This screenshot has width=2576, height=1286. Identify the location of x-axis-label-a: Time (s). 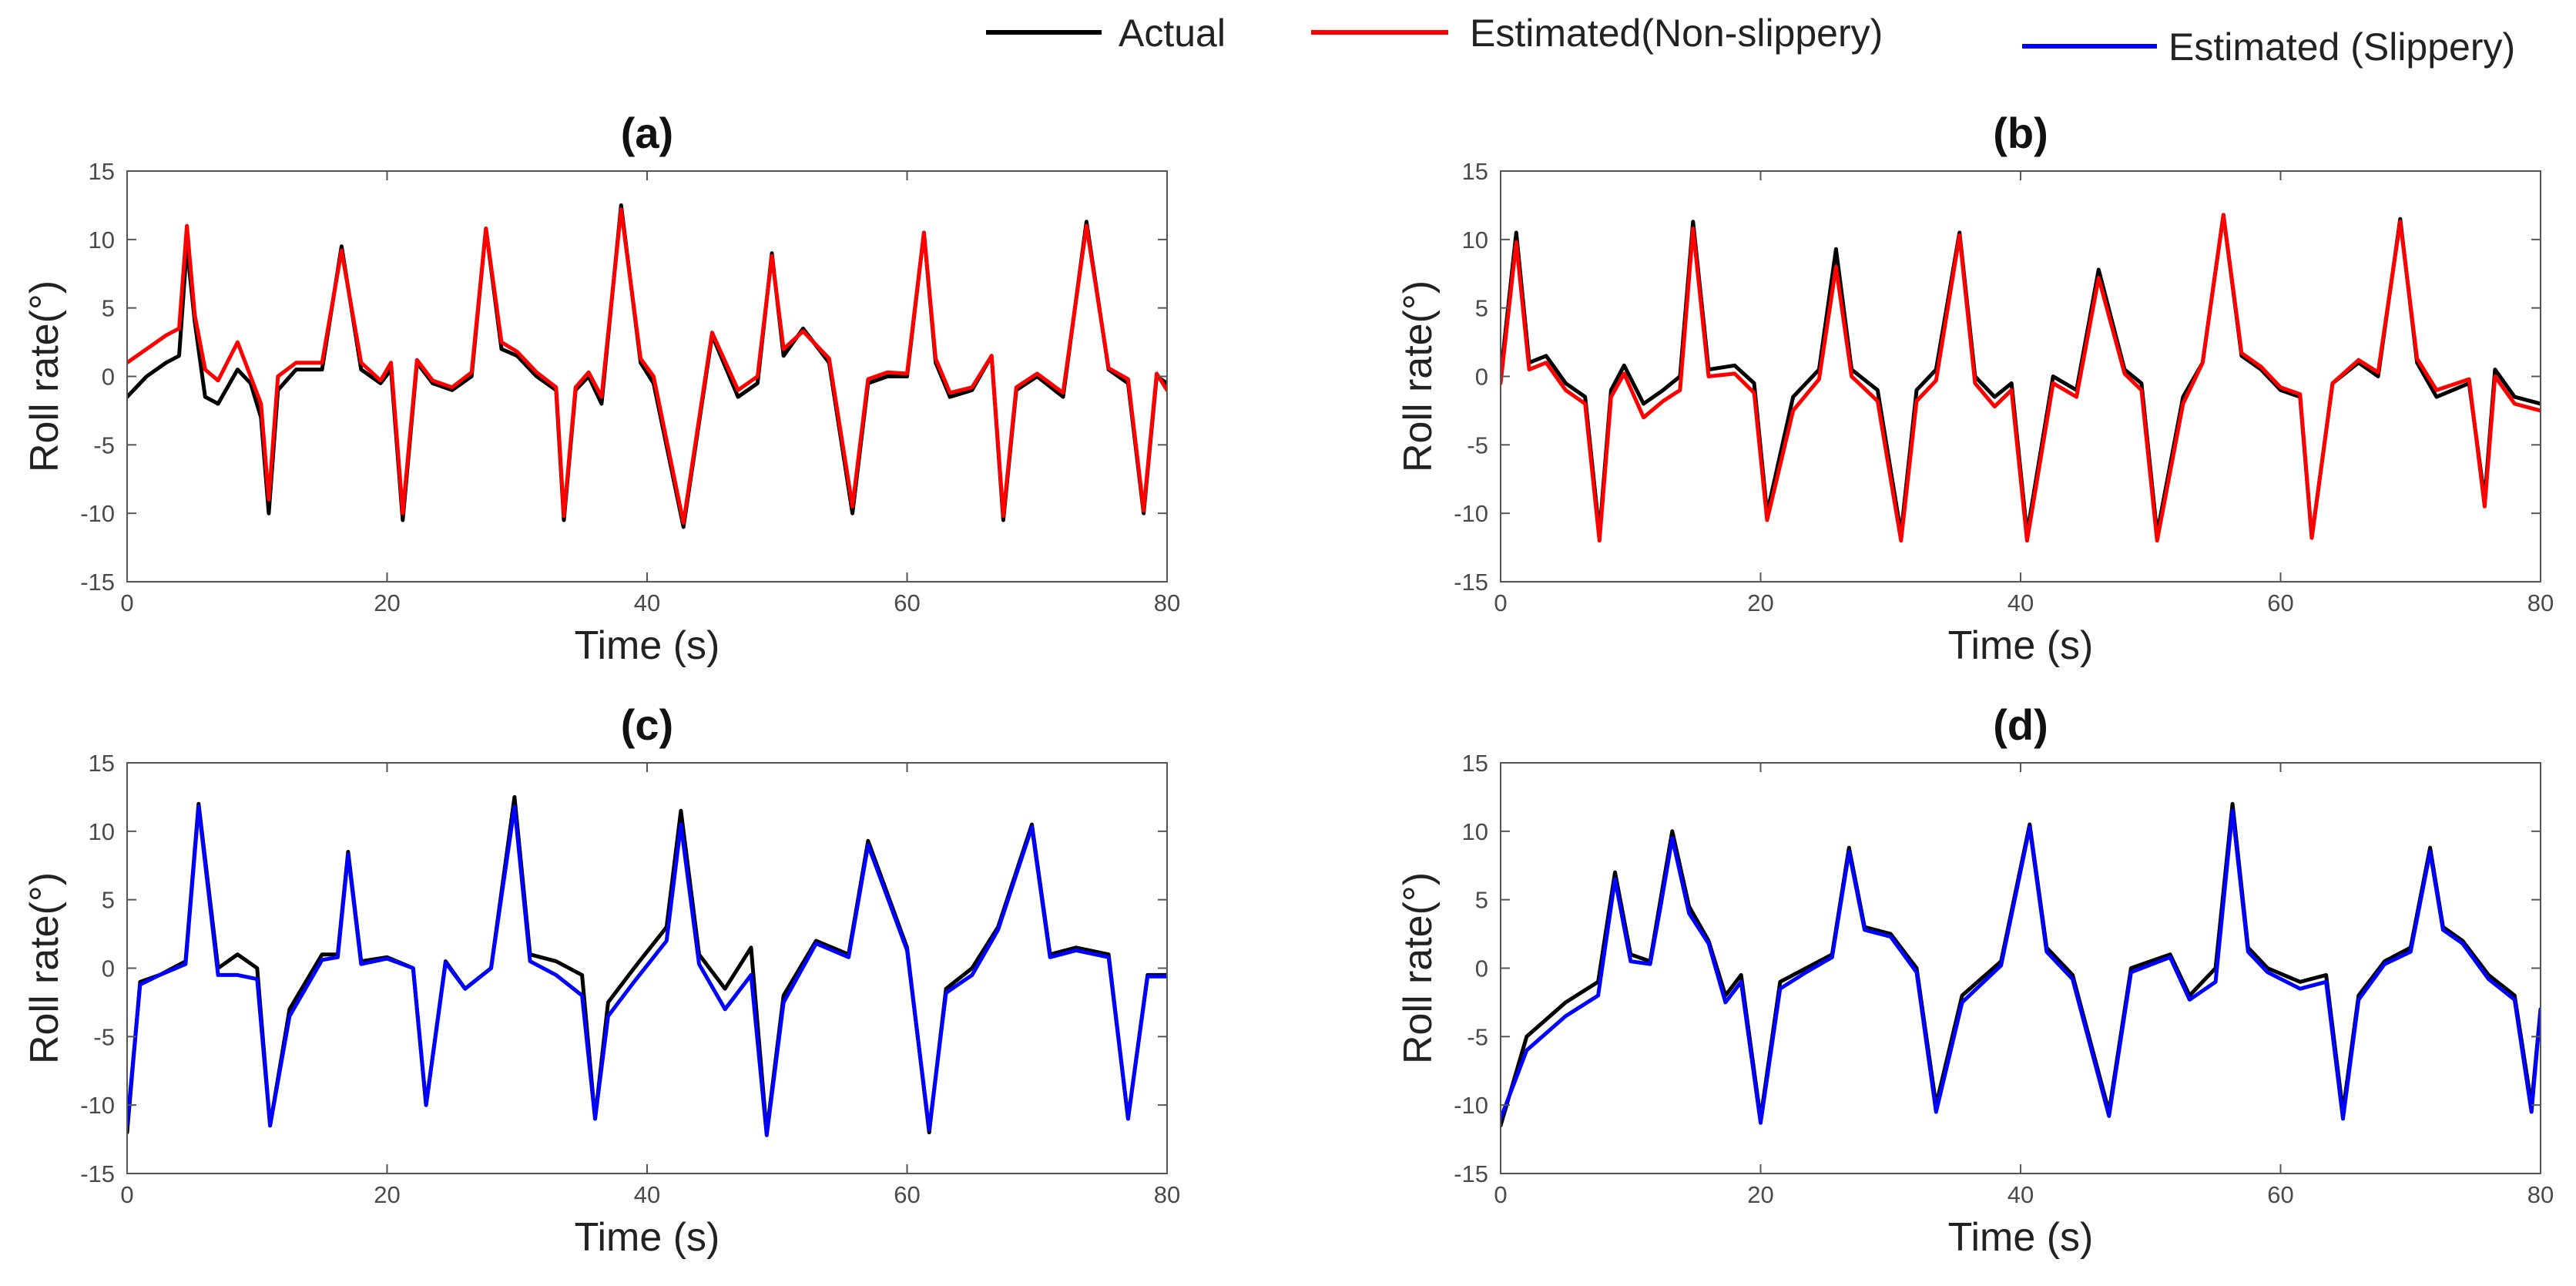
(647, 645).